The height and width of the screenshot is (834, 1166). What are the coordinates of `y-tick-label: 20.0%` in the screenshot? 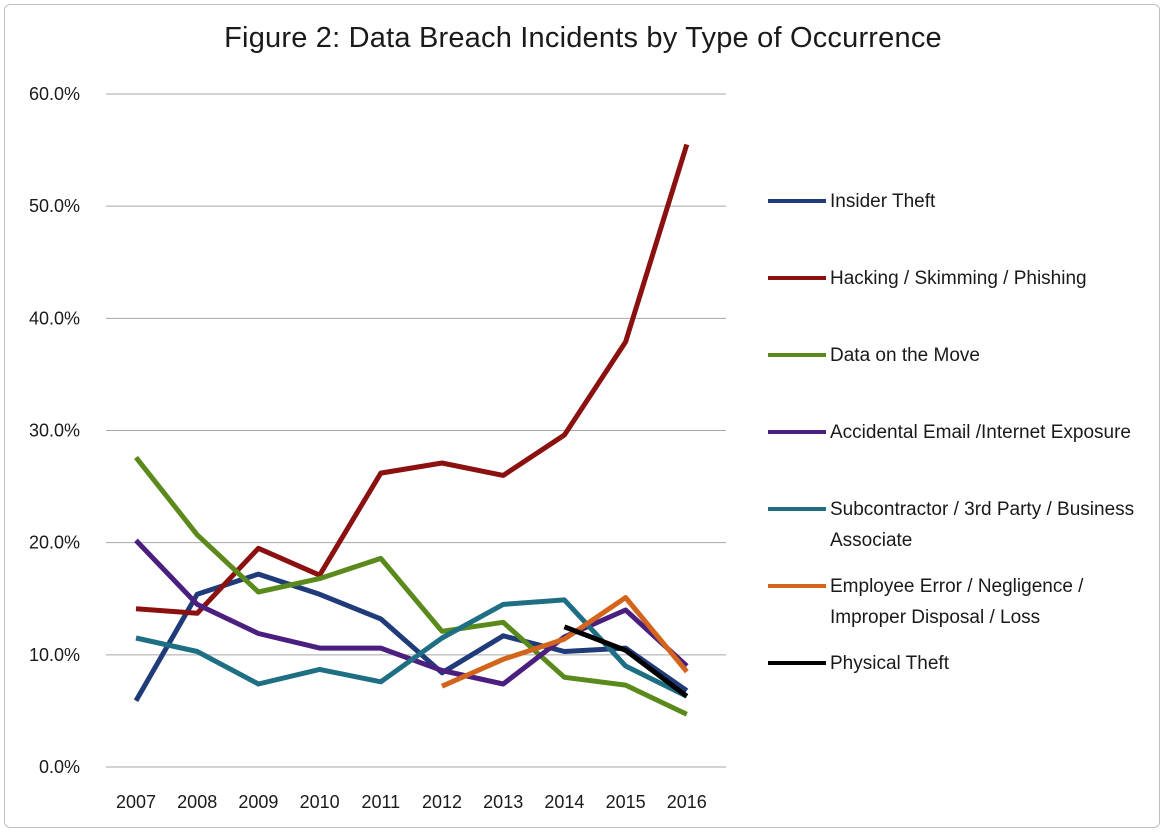 It's located at (54, 543).